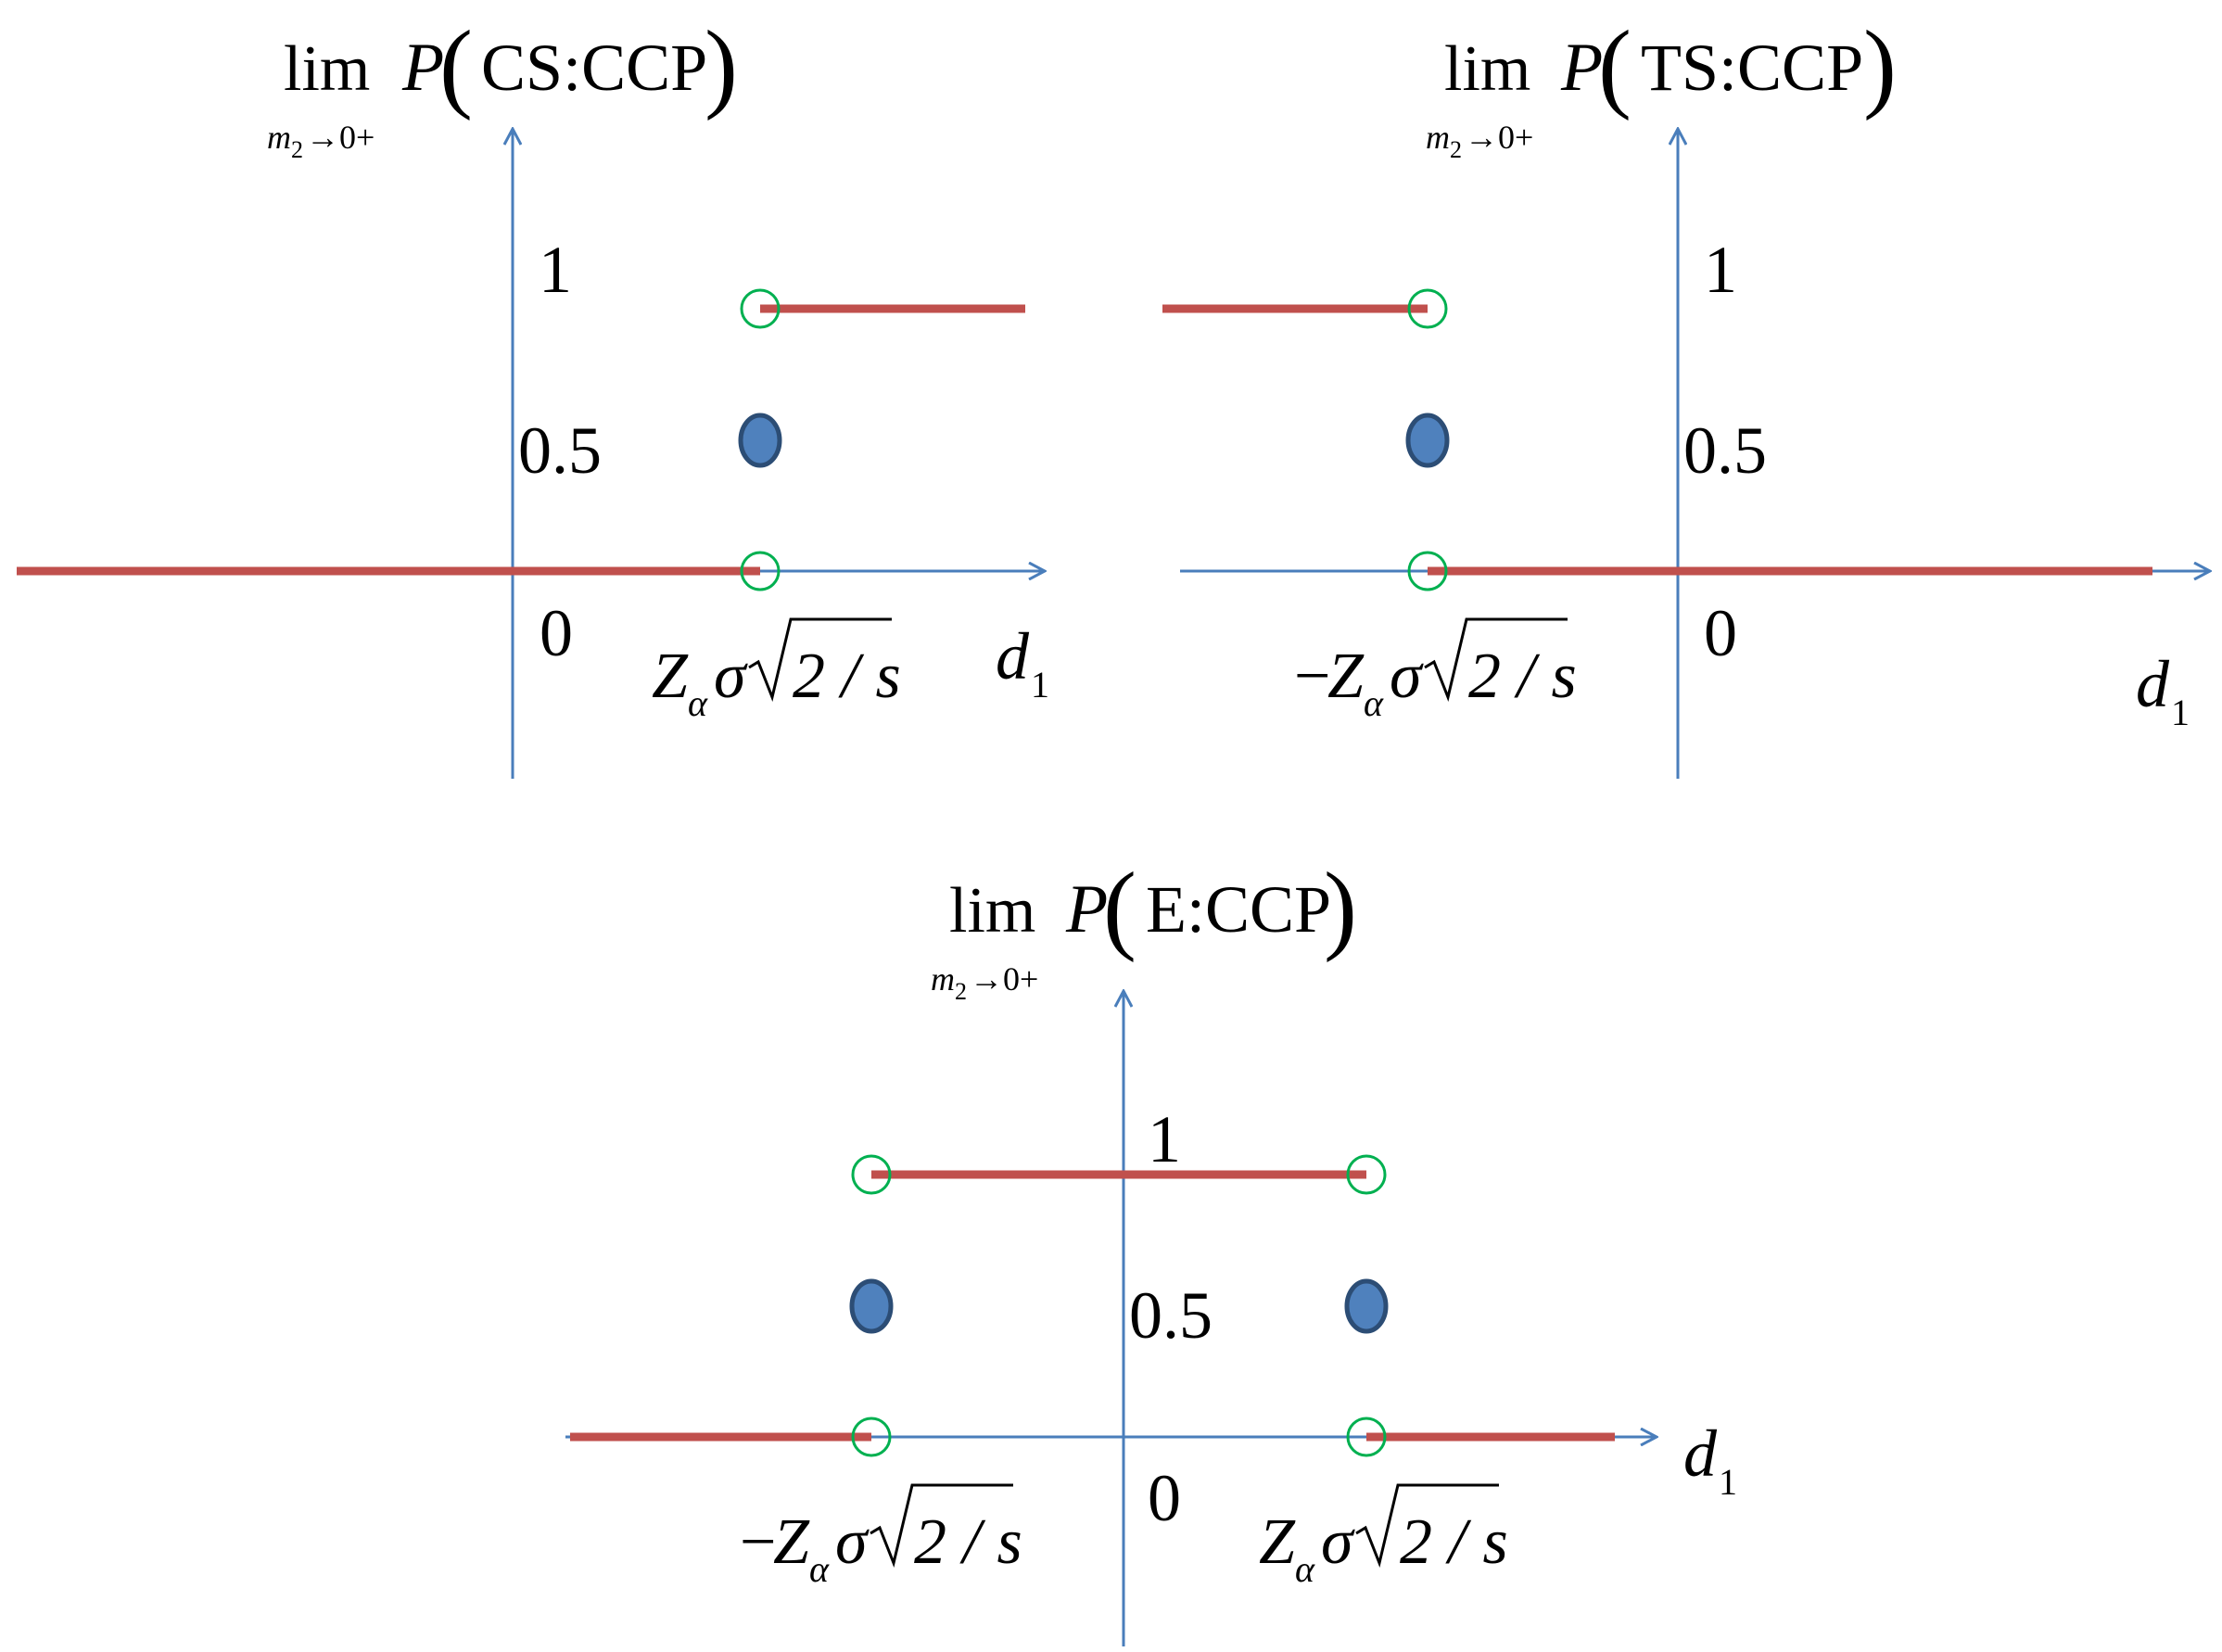 The width and height of the screenshot is (2222, 1652). Describe the element at coordinates (1720, 633) in the screenshot. I see `panel-ts-tick-0: 0` at that location.